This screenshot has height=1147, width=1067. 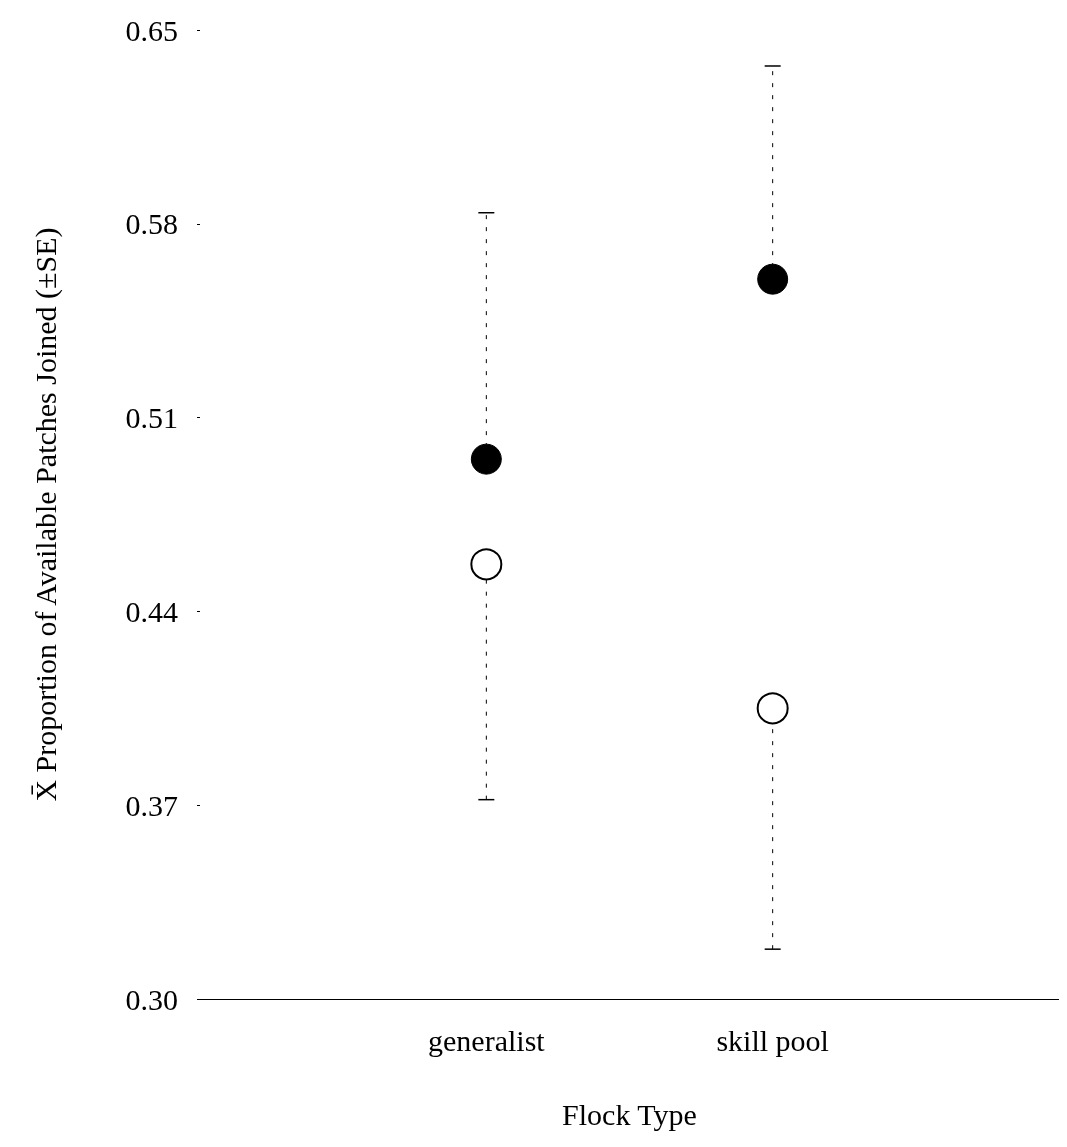 I want to click on y-tick-label: 0.30, so click(x=151, y=999).